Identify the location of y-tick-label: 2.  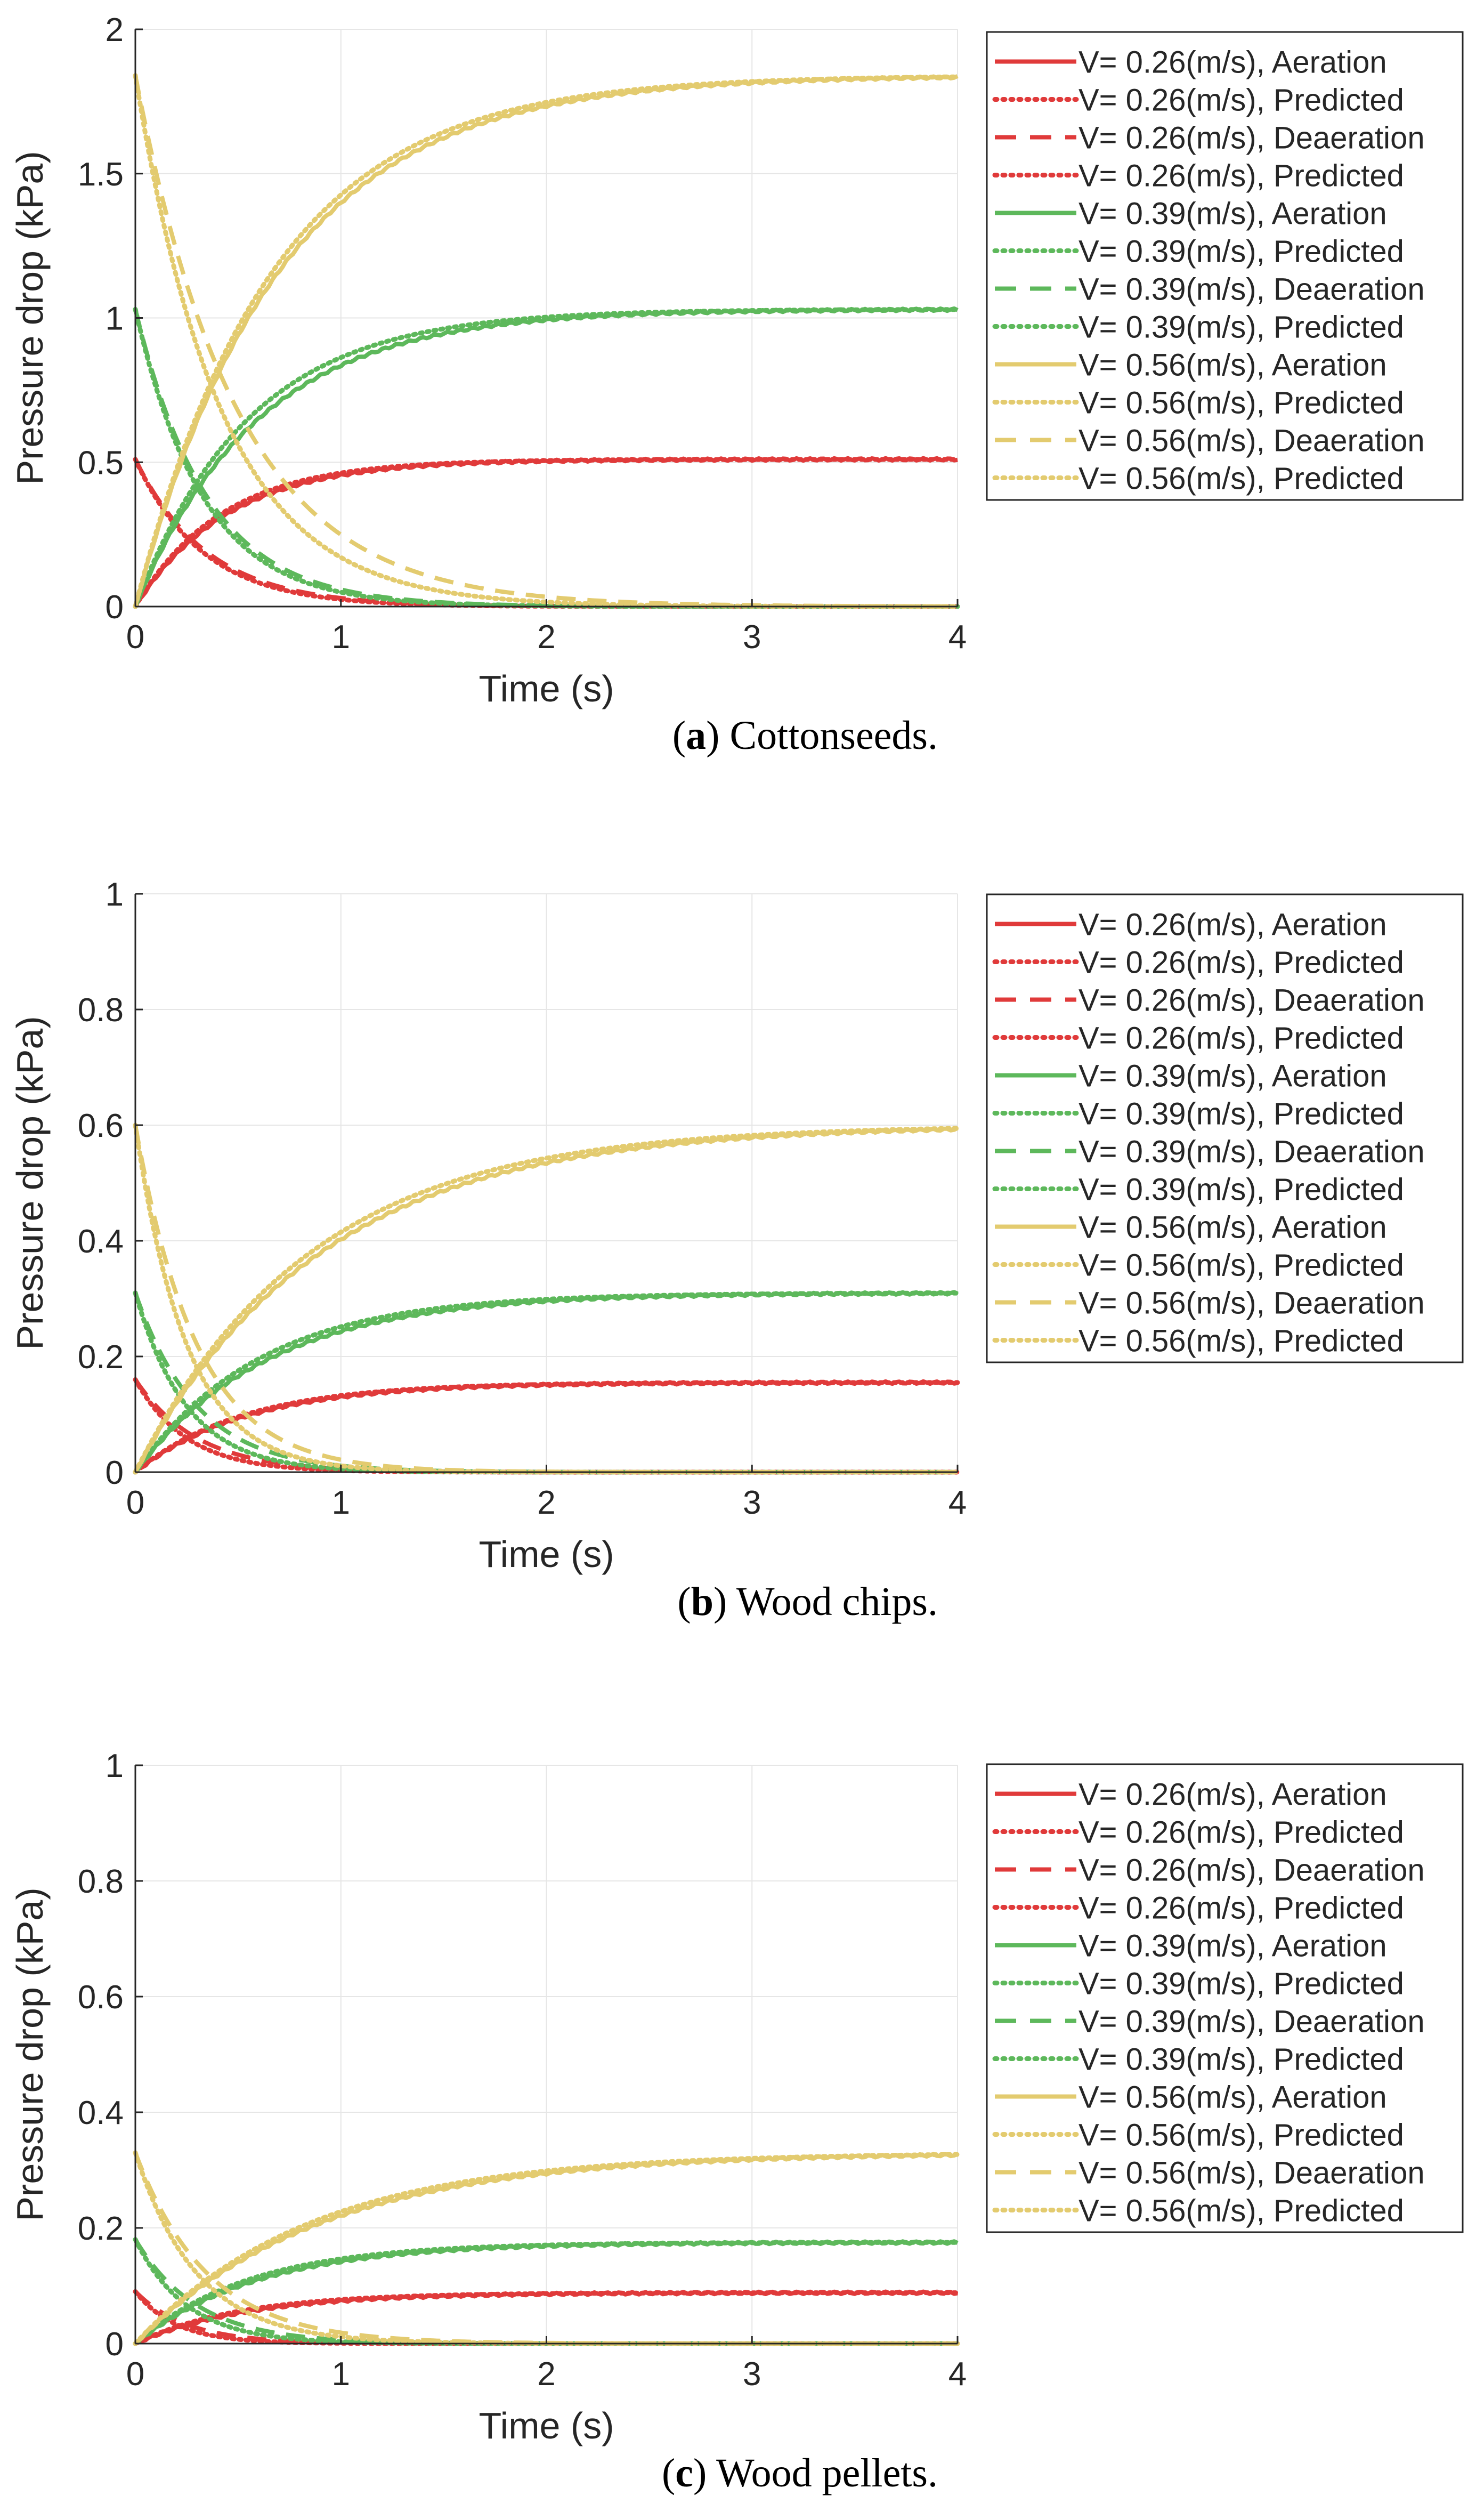
(115, 30).